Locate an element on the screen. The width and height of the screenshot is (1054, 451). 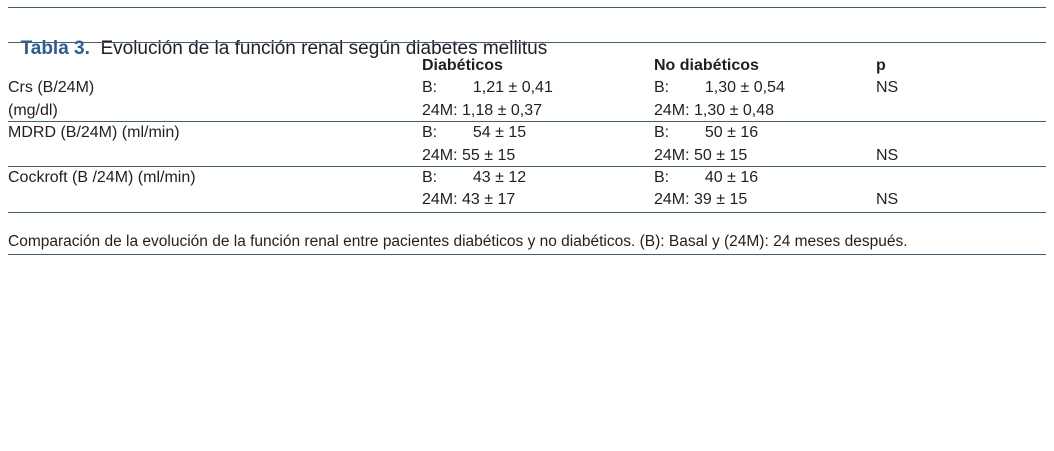
row-param-label: Crs (B/24M) is located at coordinates (51, 87).